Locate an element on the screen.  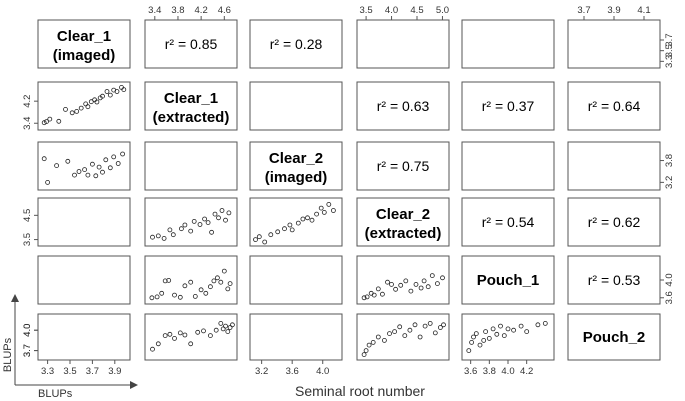
x-tick-label: 5.0 is located at coordinates (442, 10).